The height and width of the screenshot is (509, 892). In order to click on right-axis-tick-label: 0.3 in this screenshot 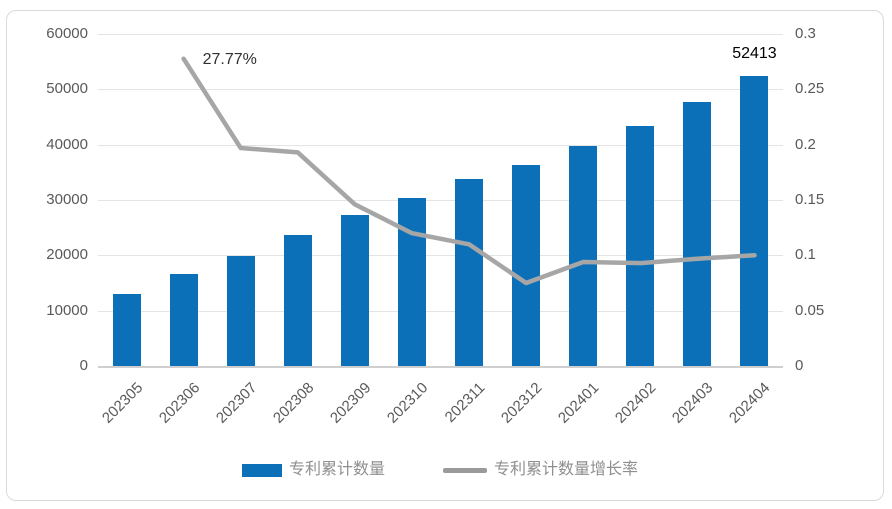, I will do `click(805, 33)`.